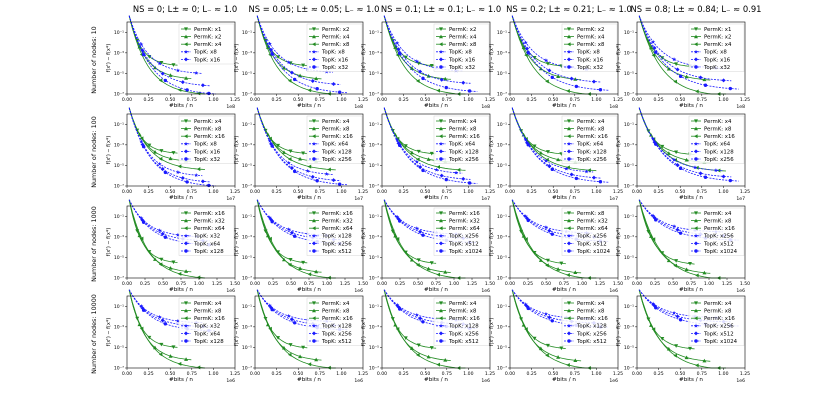  Describe the element at coordinates (492, 58) in the screenshot. I see `y-axis-label: f(xᵗ) − f(x*)` at that location.